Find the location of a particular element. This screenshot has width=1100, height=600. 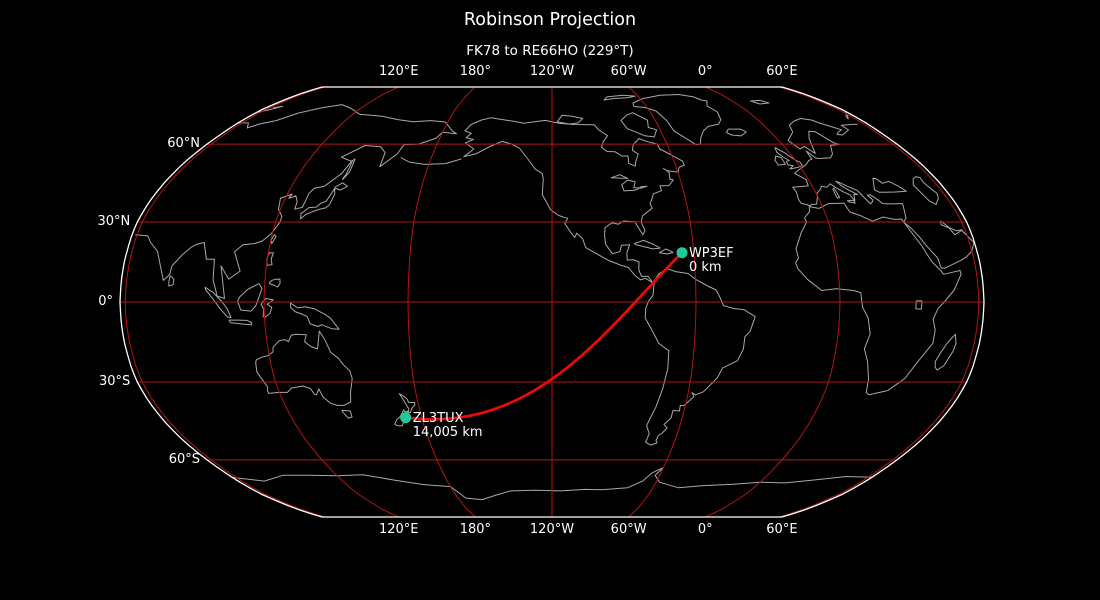

coastline-baffin-island is located at coordinates (639, 125).